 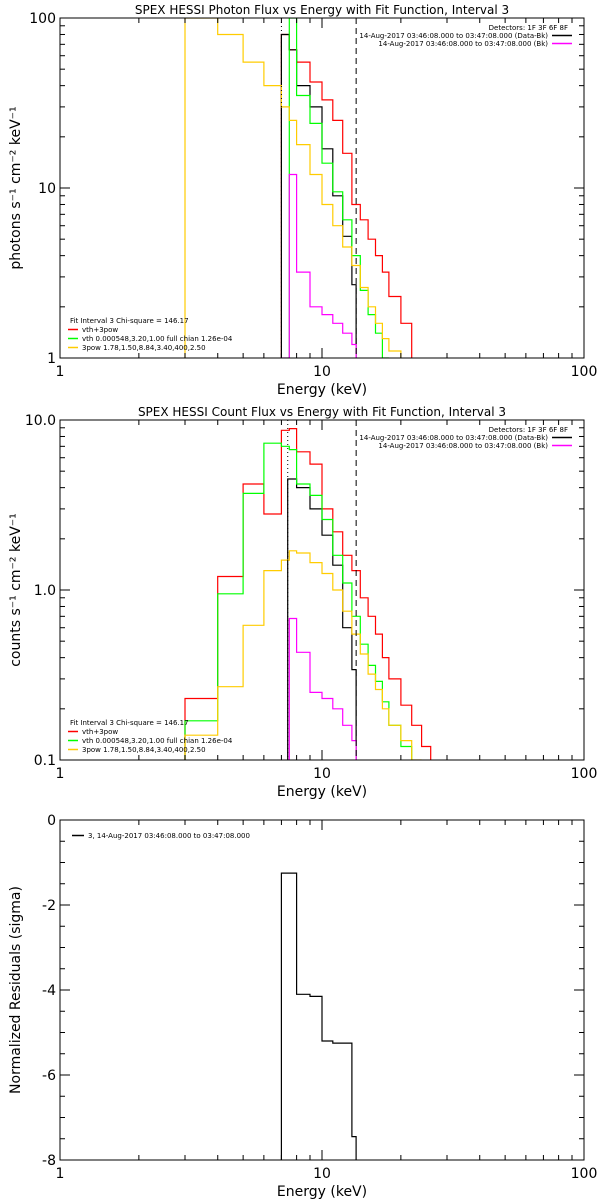 What do you see at coordinates (45, 591) in the screenshot?
I see `y-tick-label: 1.0` at bounding box center [45, 591].